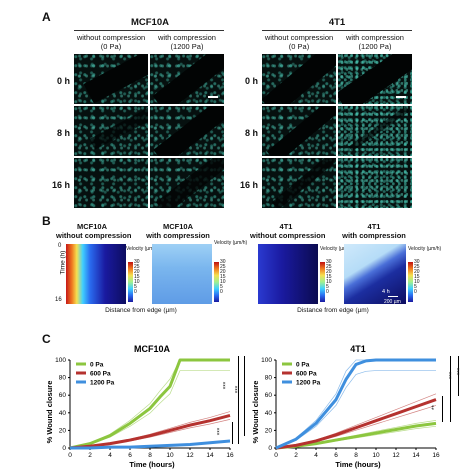 Image resolution: width=474 pixels, height=474 pixels. I want to click on chart-title: MCF10A, so click(152, 349).